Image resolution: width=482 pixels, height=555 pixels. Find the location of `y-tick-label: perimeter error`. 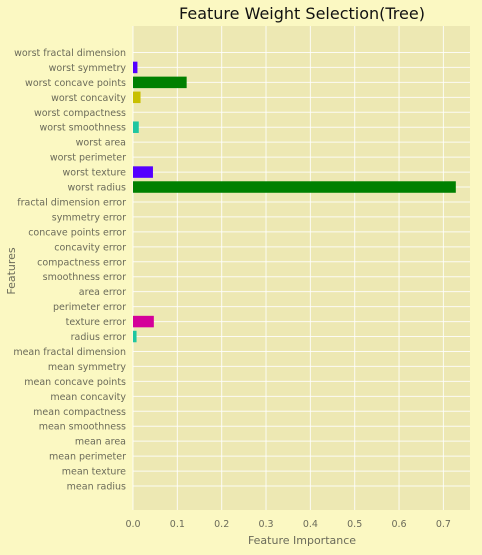

y-tick-label: perimeter error is located at coordinates (89, 307).